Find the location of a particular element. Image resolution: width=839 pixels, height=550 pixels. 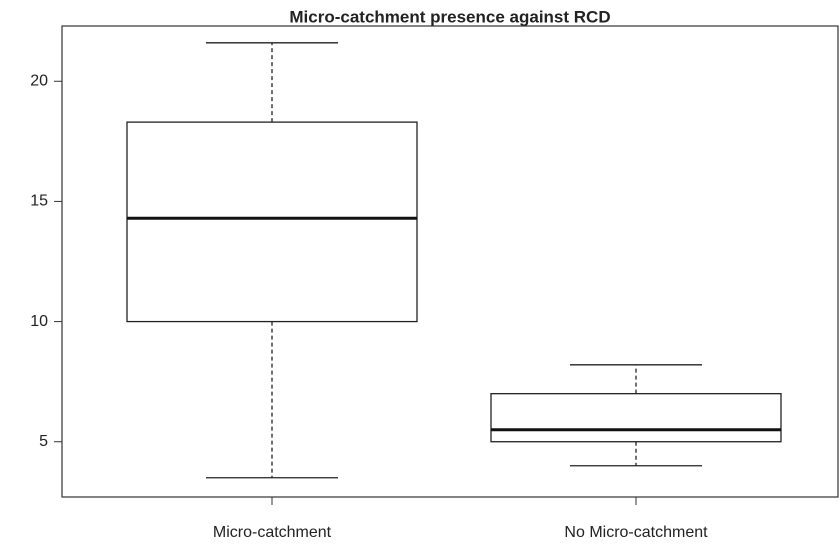

x-tick-label: No Micro-catchment is located at coordinates (636, 532).